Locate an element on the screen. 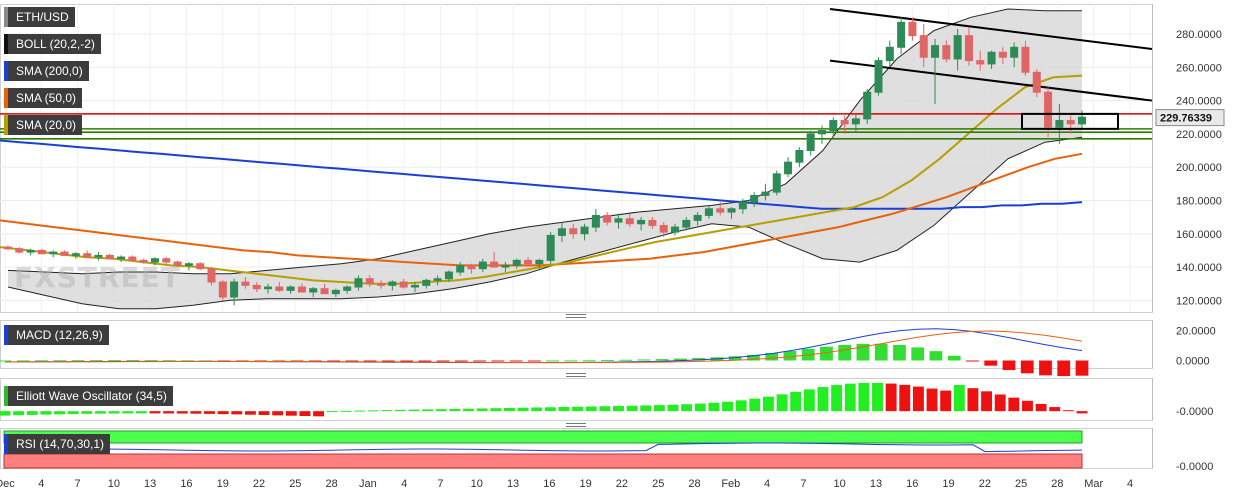  rsi-line is located at coordinates (543, 447).